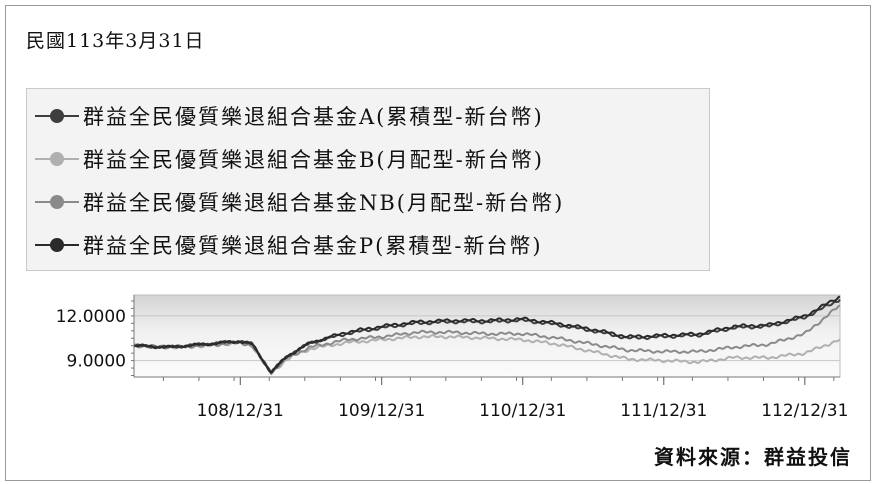 Image resolution: width=878 pixels, height=484 pixels. What do you see at coordinates (115, 41) in the screenshot?
I see `report-date: 民國113年3月31日` at bounding box center [115, 41].